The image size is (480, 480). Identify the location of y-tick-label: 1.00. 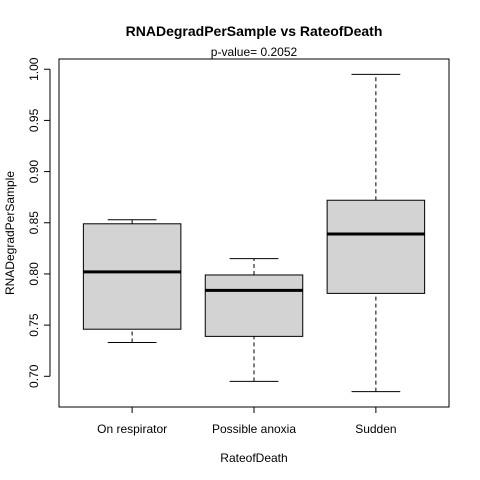
(34, 69).